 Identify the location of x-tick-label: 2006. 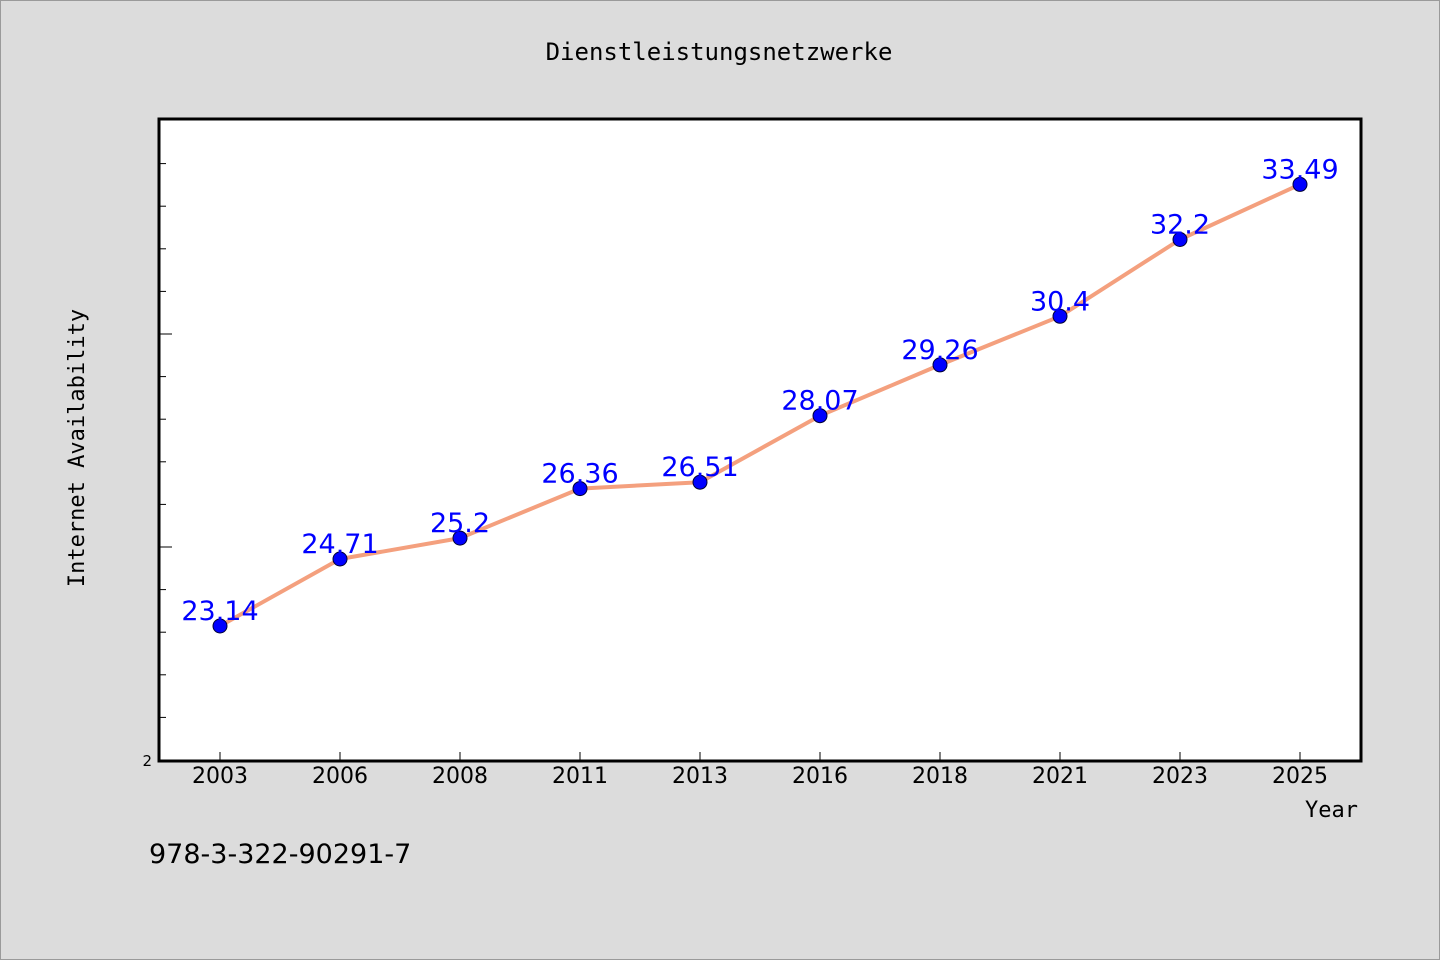
(340, 776).